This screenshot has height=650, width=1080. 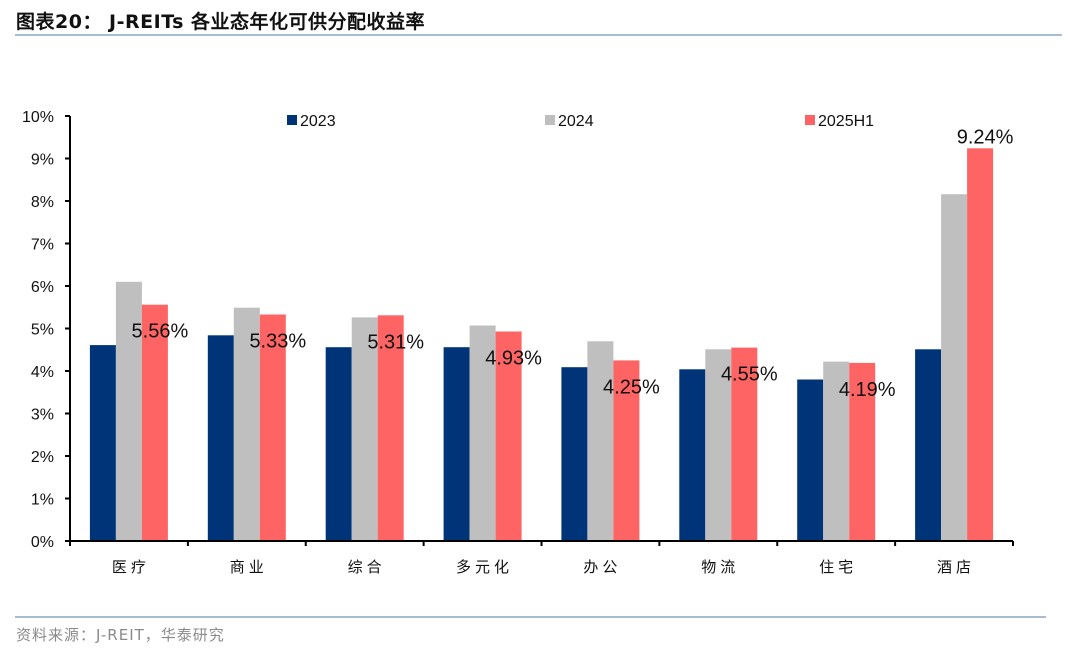 What do you see at coordinates (292, 120) in the screenshot?
I see `legend-swatch-2023` at bounding box center [292, 120].